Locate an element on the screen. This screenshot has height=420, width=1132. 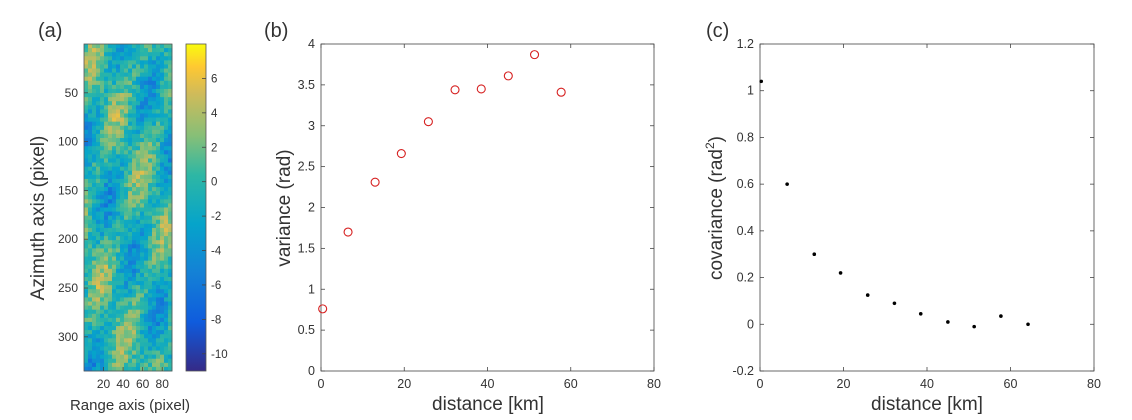
panel-b-ytick-label: 1.5 is located at coordinates (306, 248).